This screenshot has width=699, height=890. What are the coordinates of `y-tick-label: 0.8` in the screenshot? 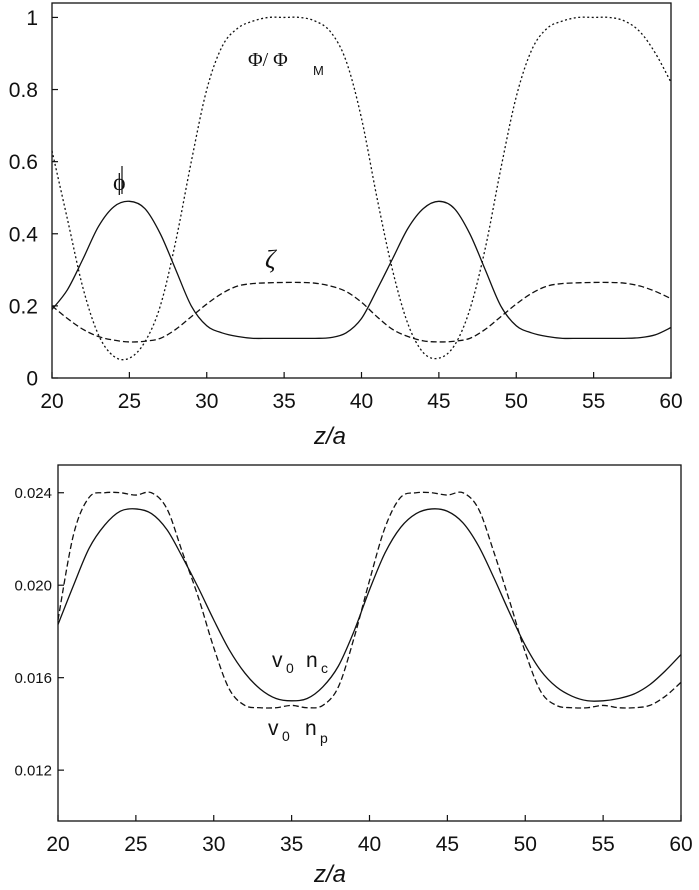 It's located at (23, 90).